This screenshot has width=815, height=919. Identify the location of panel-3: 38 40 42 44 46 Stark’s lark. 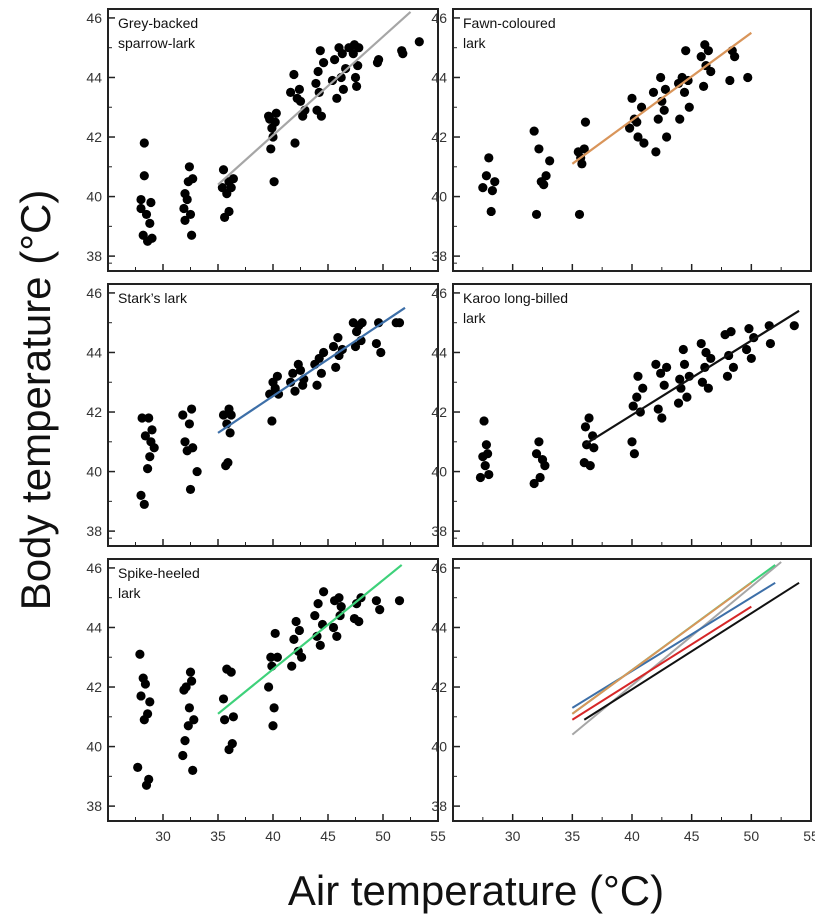
(262, 404).